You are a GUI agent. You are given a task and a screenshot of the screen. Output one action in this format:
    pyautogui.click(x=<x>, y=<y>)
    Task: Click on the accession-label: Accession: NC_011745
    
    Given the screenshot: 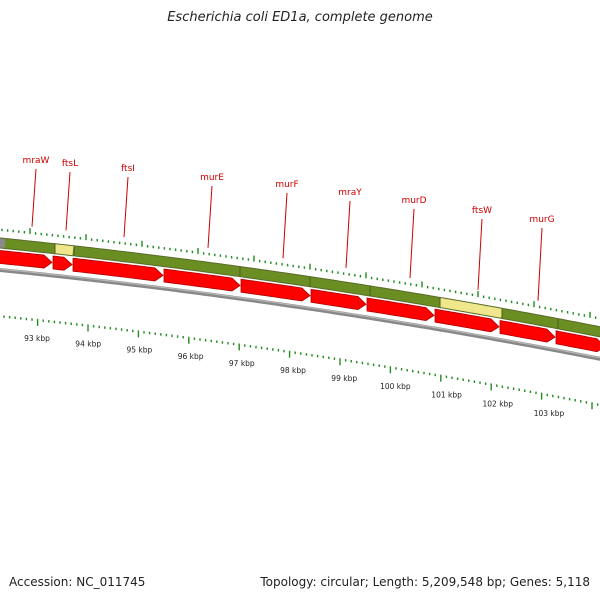 What is the action you would take?
    pyautogui.click(x=77, y=582)
    